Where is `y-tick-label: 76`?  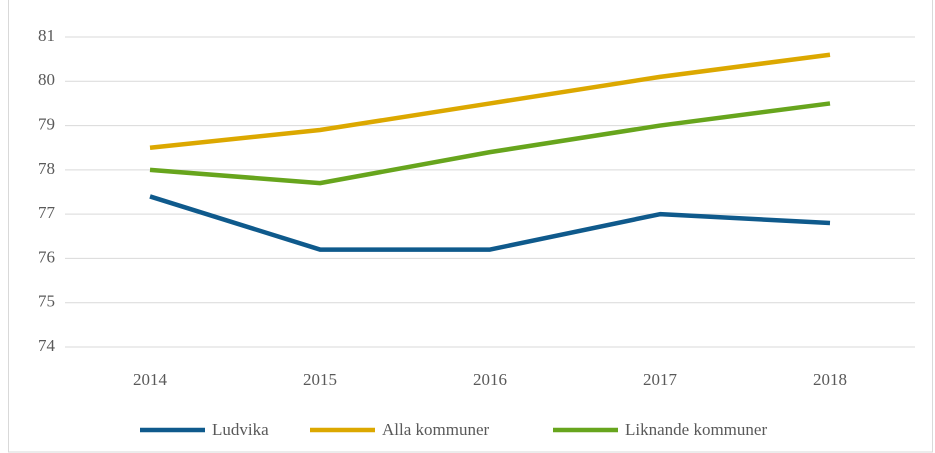
y-tick-label: 76 is located at coordinates (46, 256).